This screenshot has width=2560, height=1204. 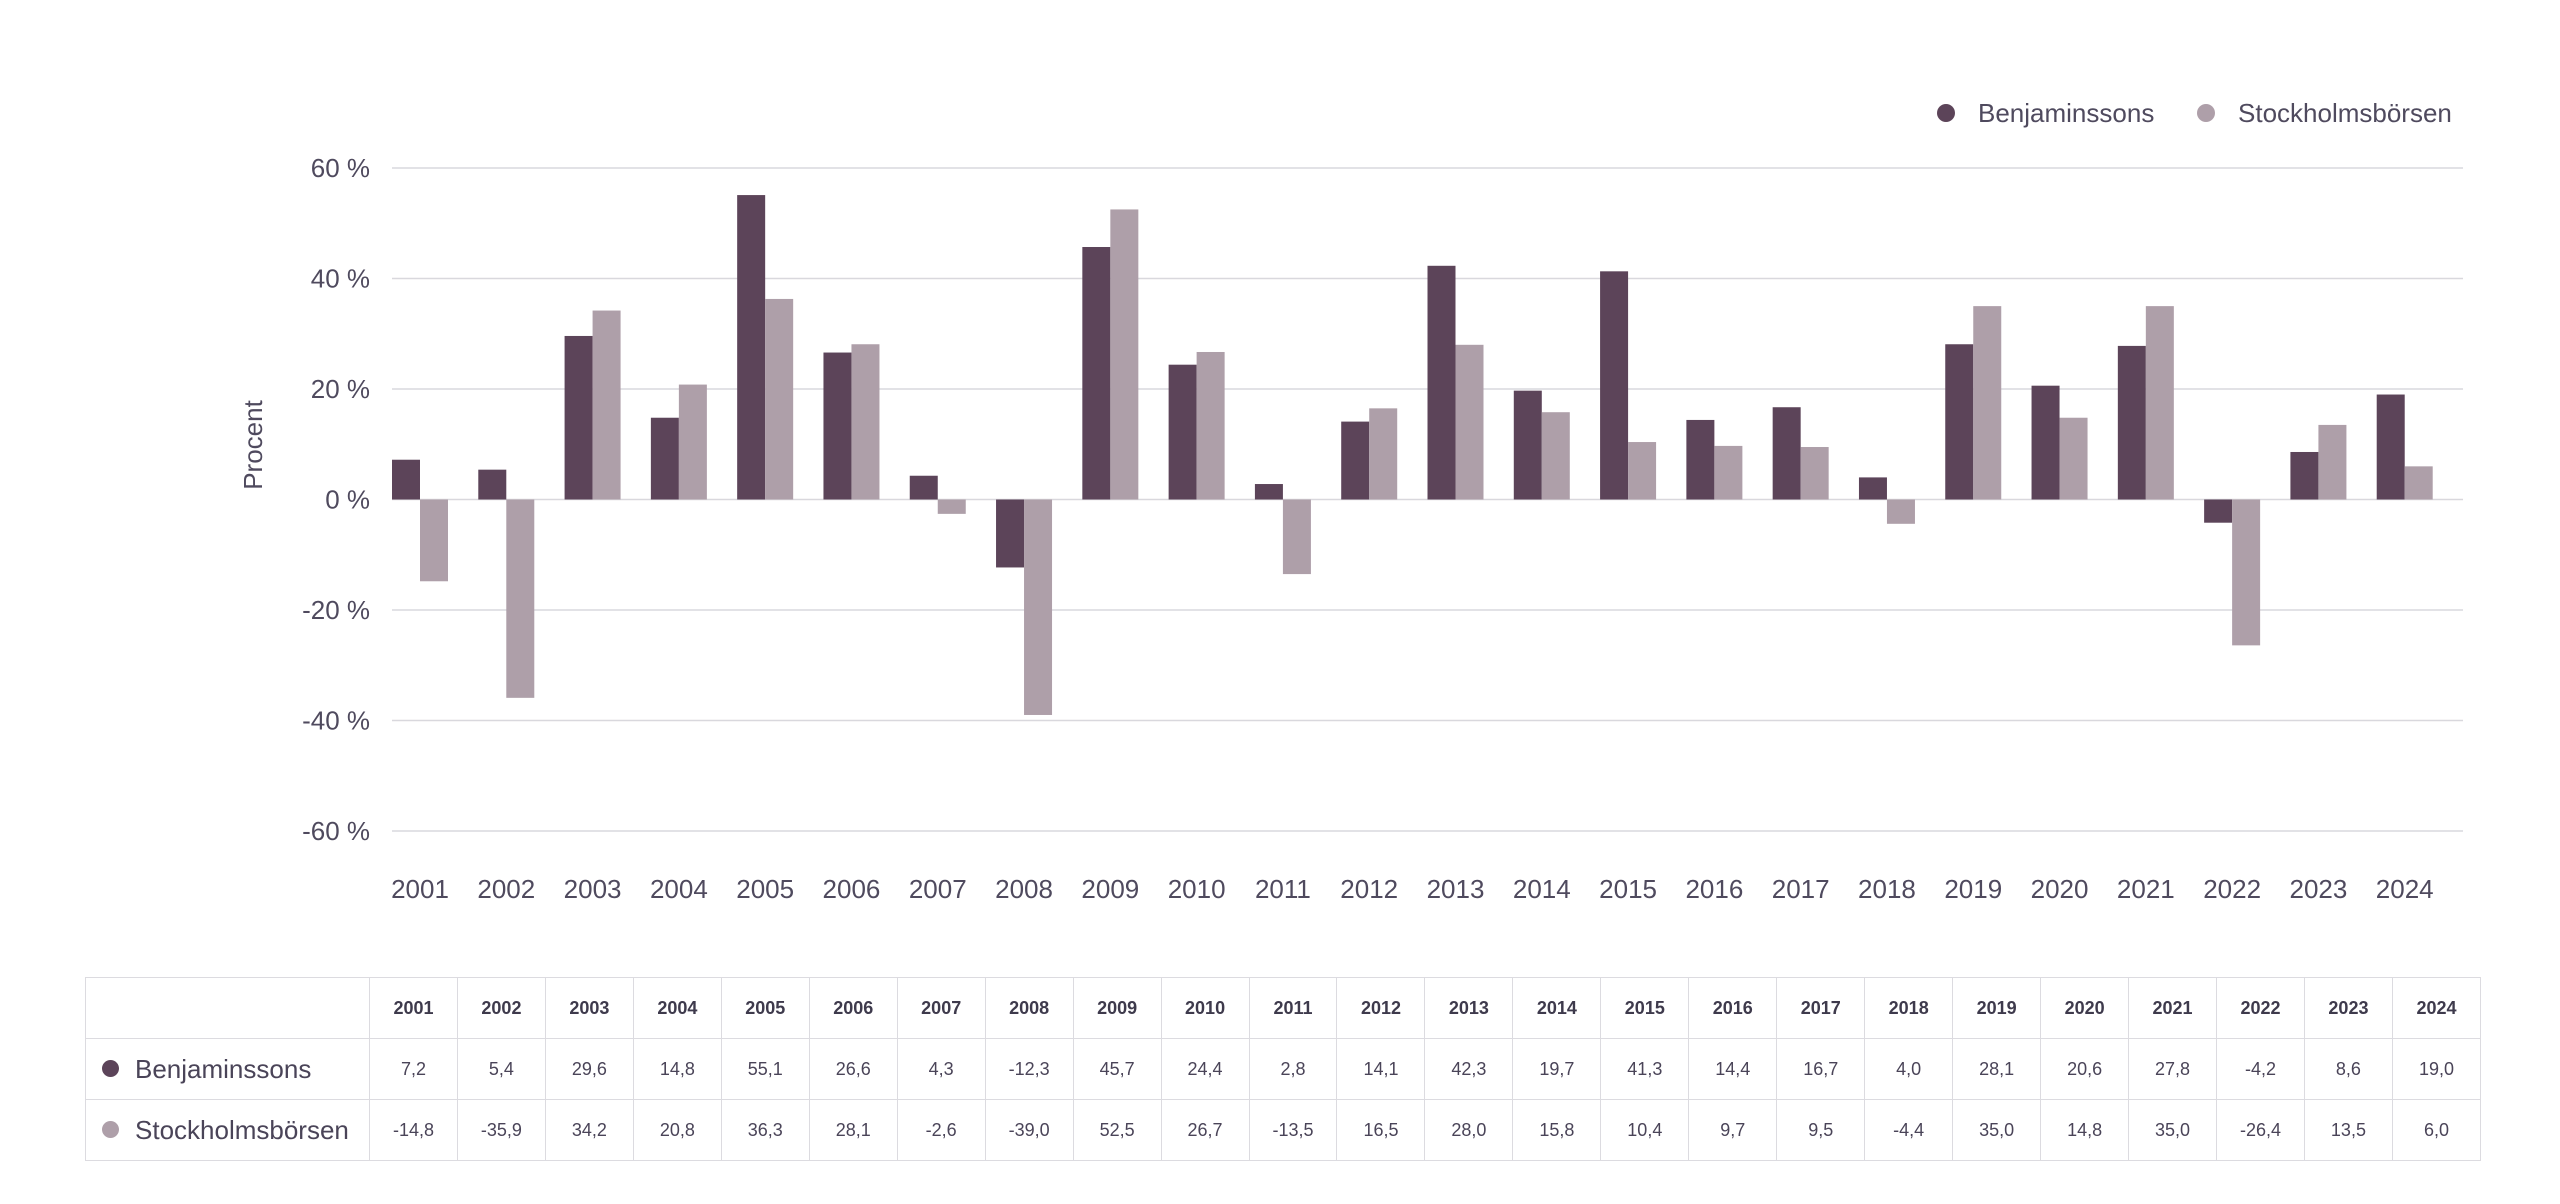 What do you see at coordinates (420, 889) in the screenshot?
I see `x-tick-label: 2001` at bounding box center [420, 889].